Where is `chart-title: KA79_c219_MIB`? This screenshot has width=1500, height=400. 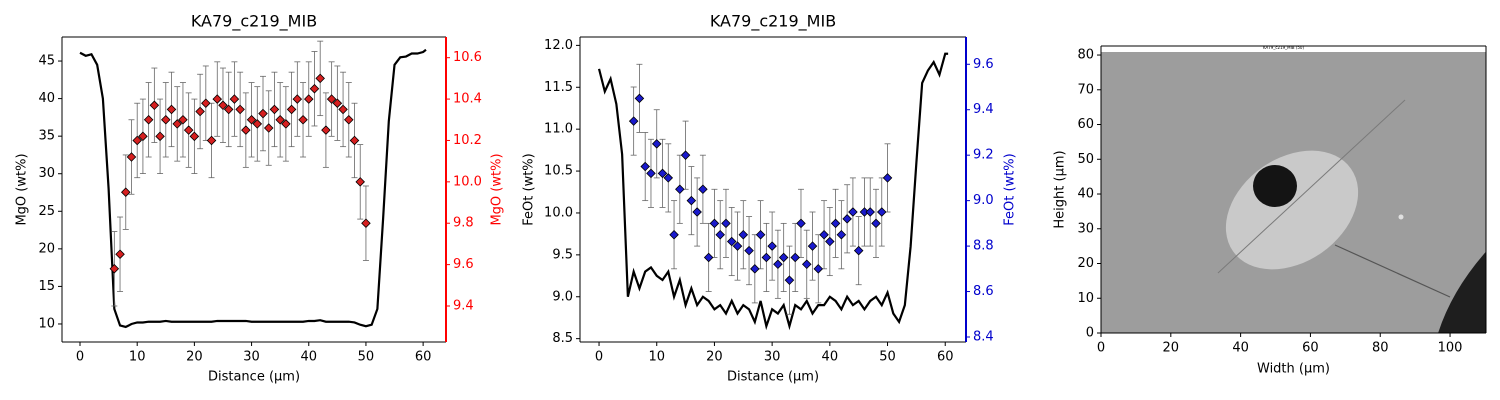
chart-title: KA79_c219_MIB is located at coordinates (773, 22).